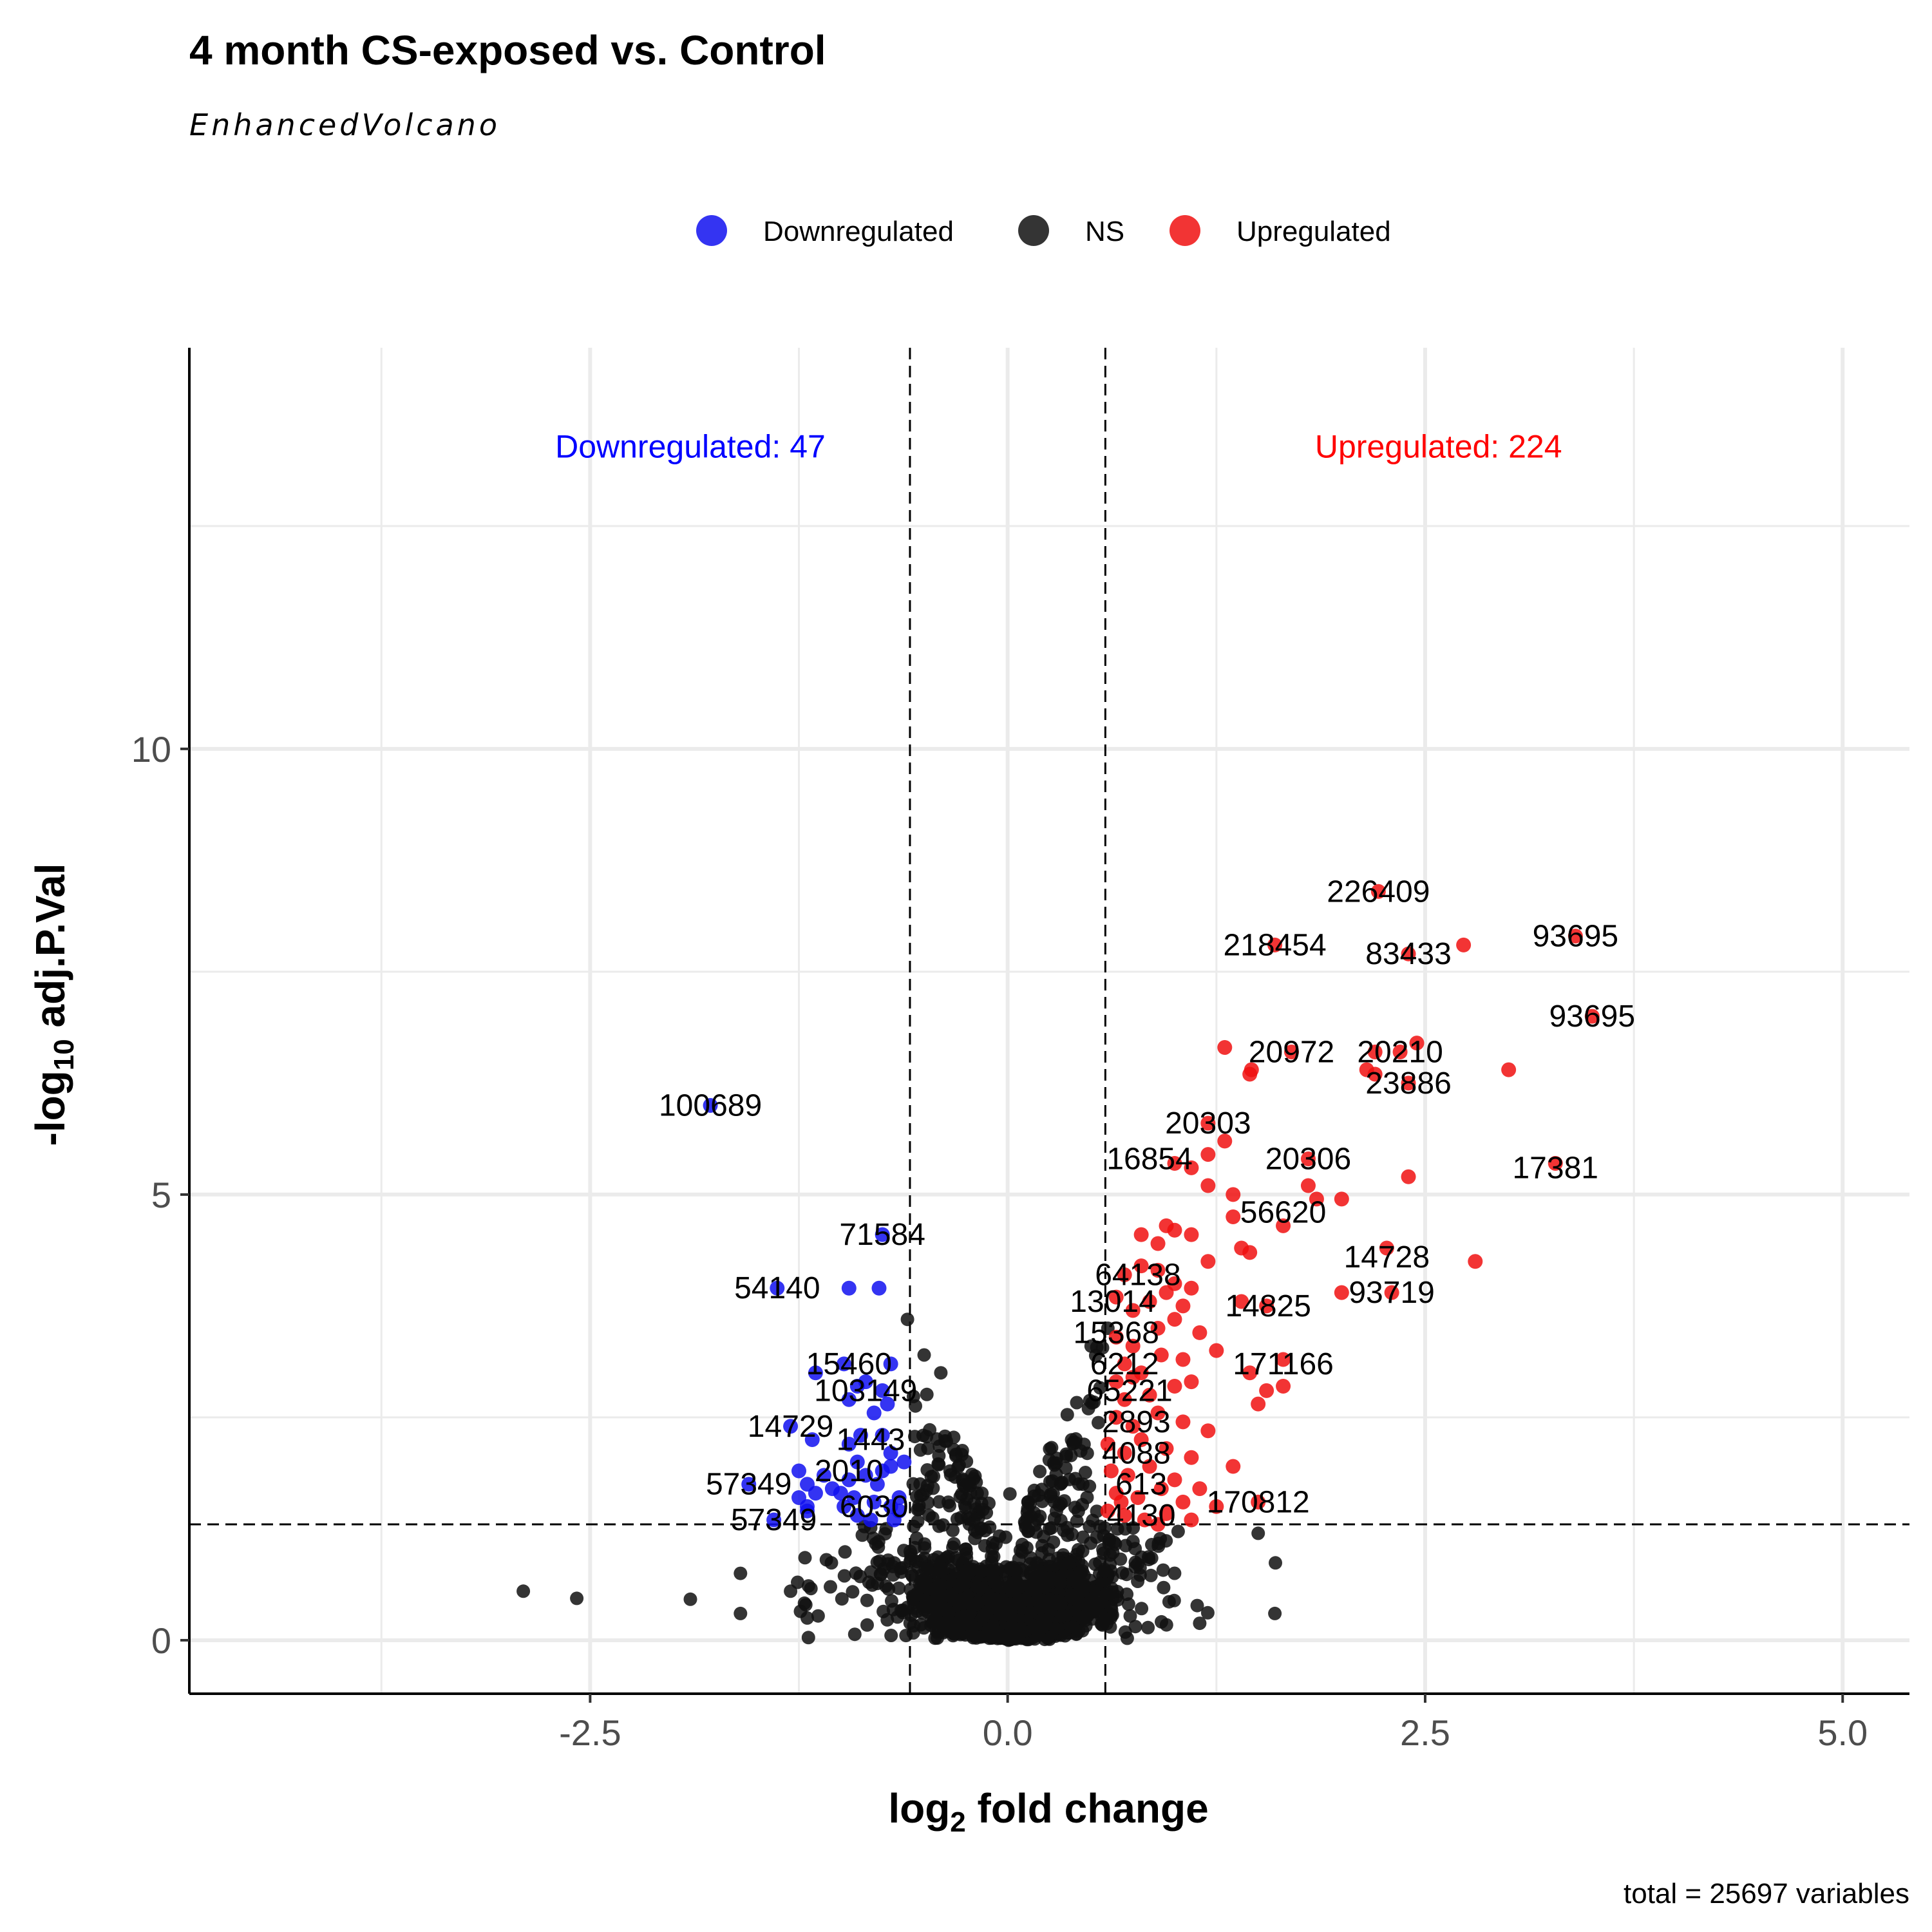  What do you see at coordinates (1137, 1275) in the screenshot?
I see `point-label: 64138` at bounding box center [1137, 1275].